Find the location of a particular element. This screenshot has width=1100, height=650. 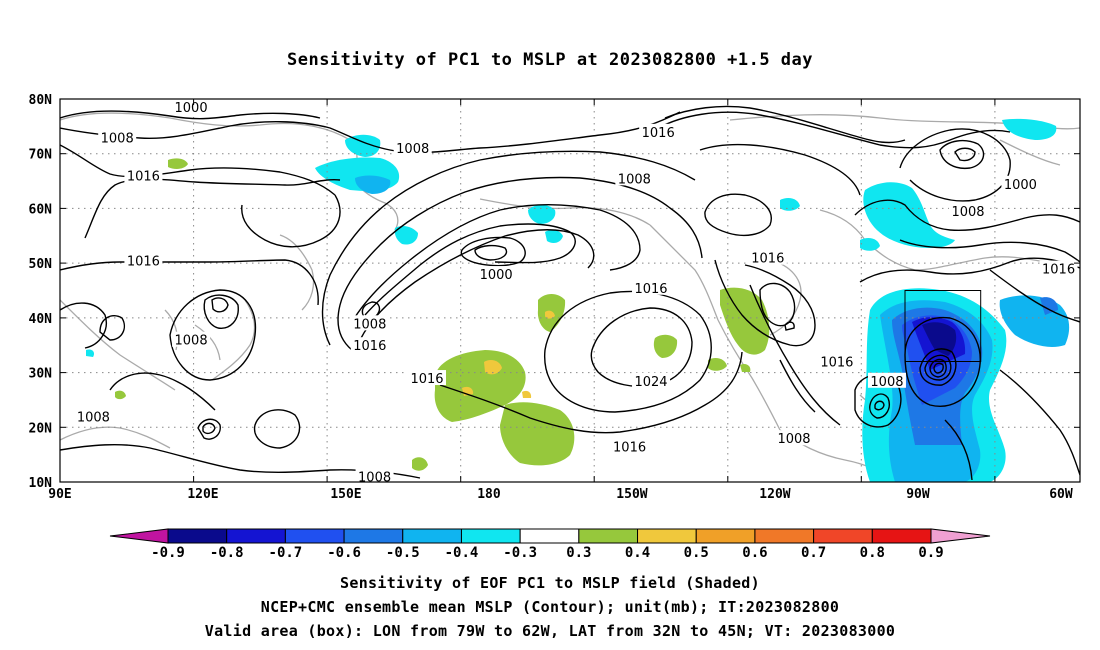

lon-label: 90E is located at coordinates (59, 494).